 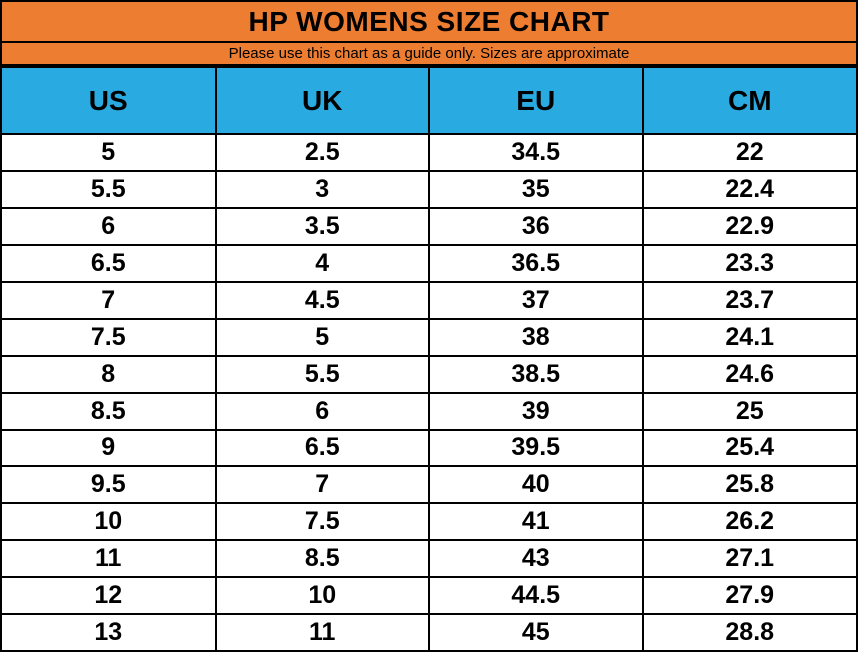 What do you see at coordinates (536, 374) in the screenshot?
I see `size-cell-eu: 38.5` at bounding box center [536, 374].